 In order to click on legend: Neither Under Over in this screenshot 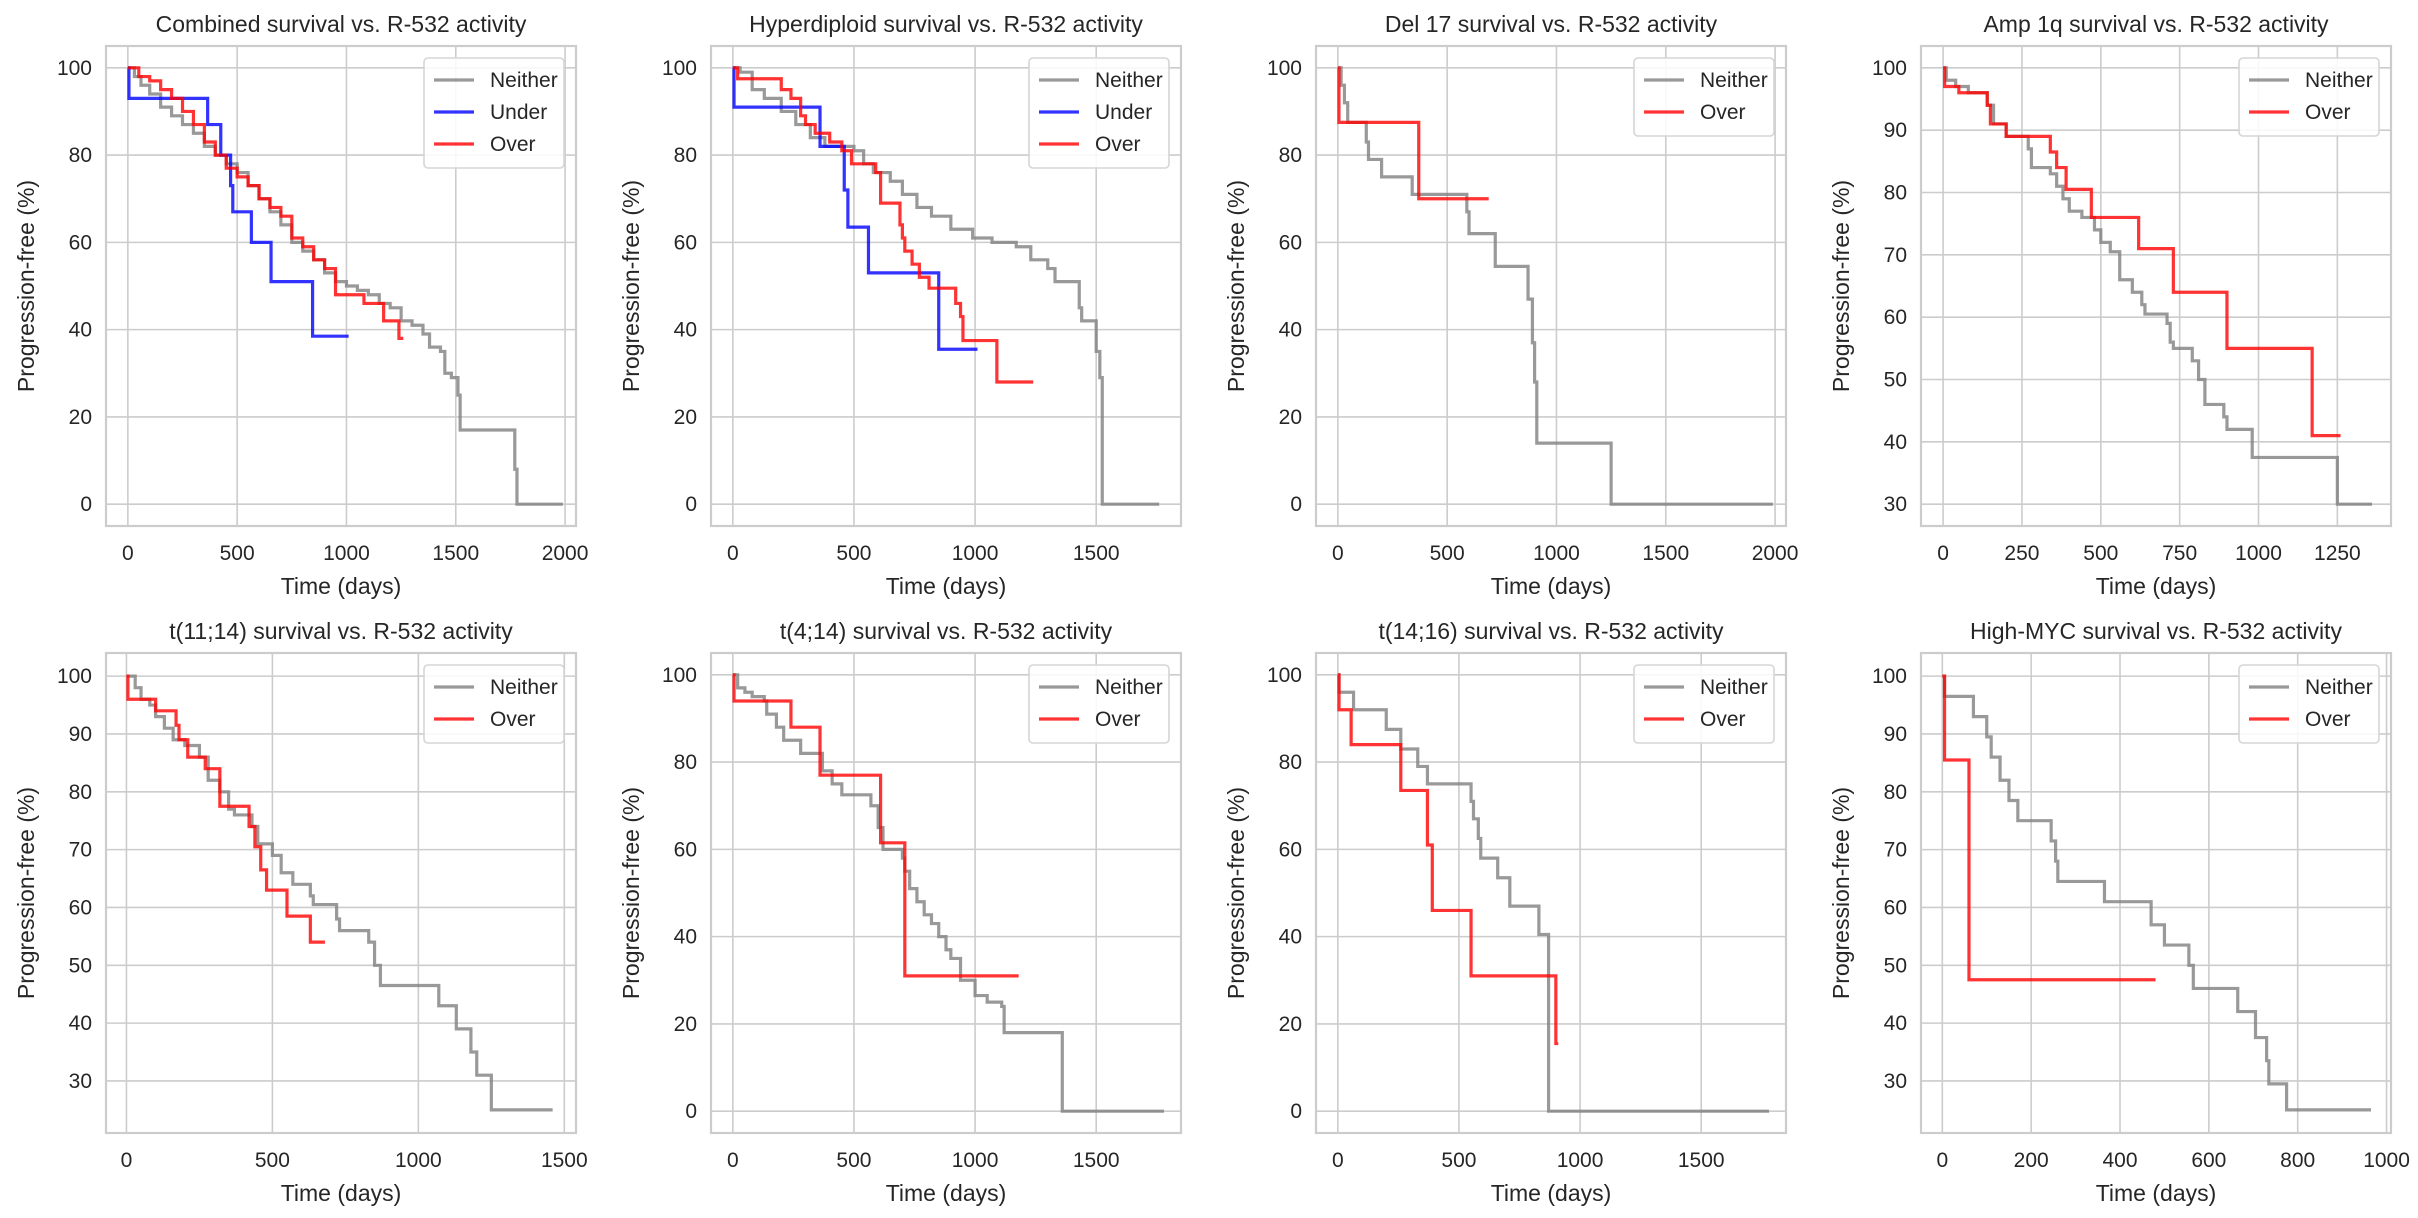, I will do `click(1099, 113)`.